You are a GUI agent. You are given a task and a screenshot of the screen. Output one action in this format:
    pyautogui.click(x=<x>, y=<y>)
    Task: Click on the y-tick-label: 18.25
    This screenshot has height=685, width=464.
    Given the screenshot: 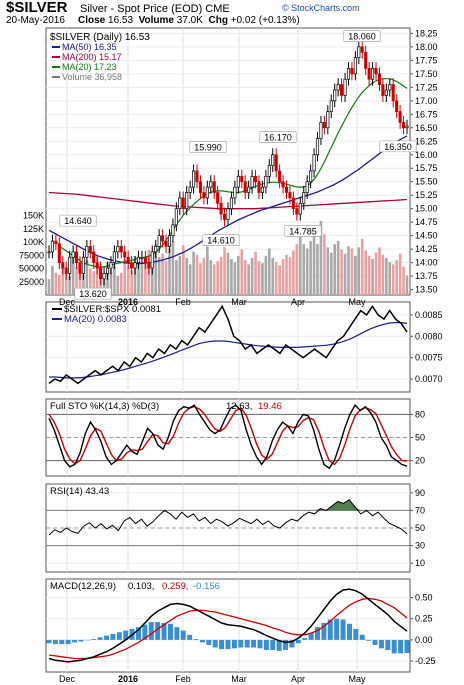 What is the action you would take?
    pyautogui.click(x=426, y=33)
    